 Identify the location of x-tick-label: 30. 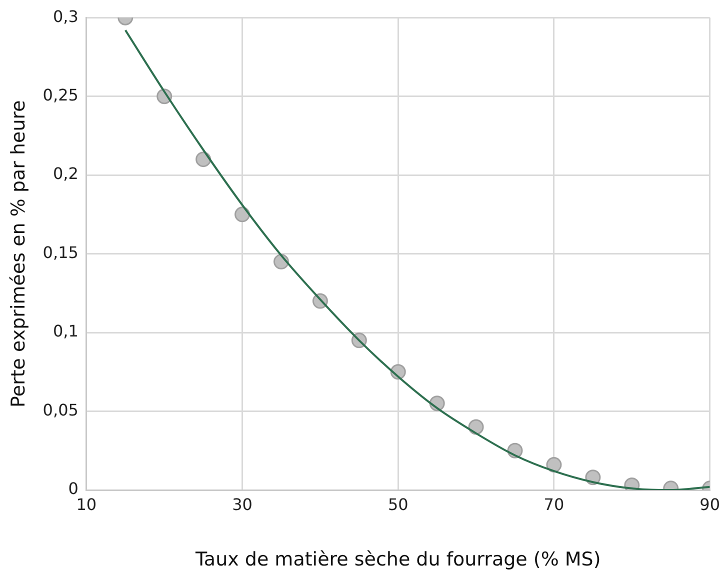
(242, 504).